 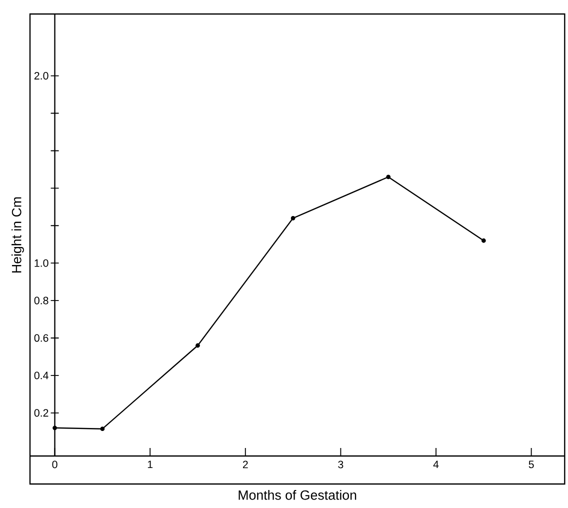 What do you see at coordinates (150, 464) in the screenshot?
I see `x-tick-label: 1` at bounding box center [150, 464].